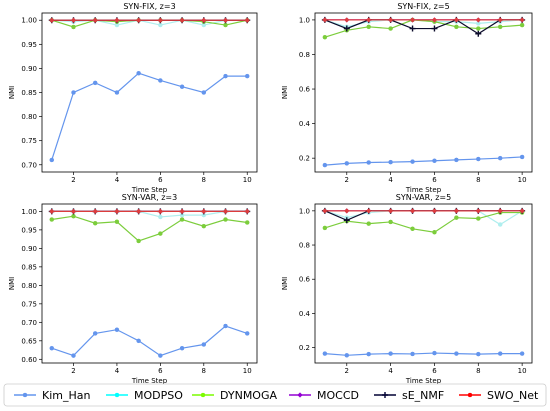 The width and height of the screenshot is (550, 411). Describe the element at coordinates (149, 6) in the screenshot. I see `panel-title: SYN-FIX, z=3` at that location.